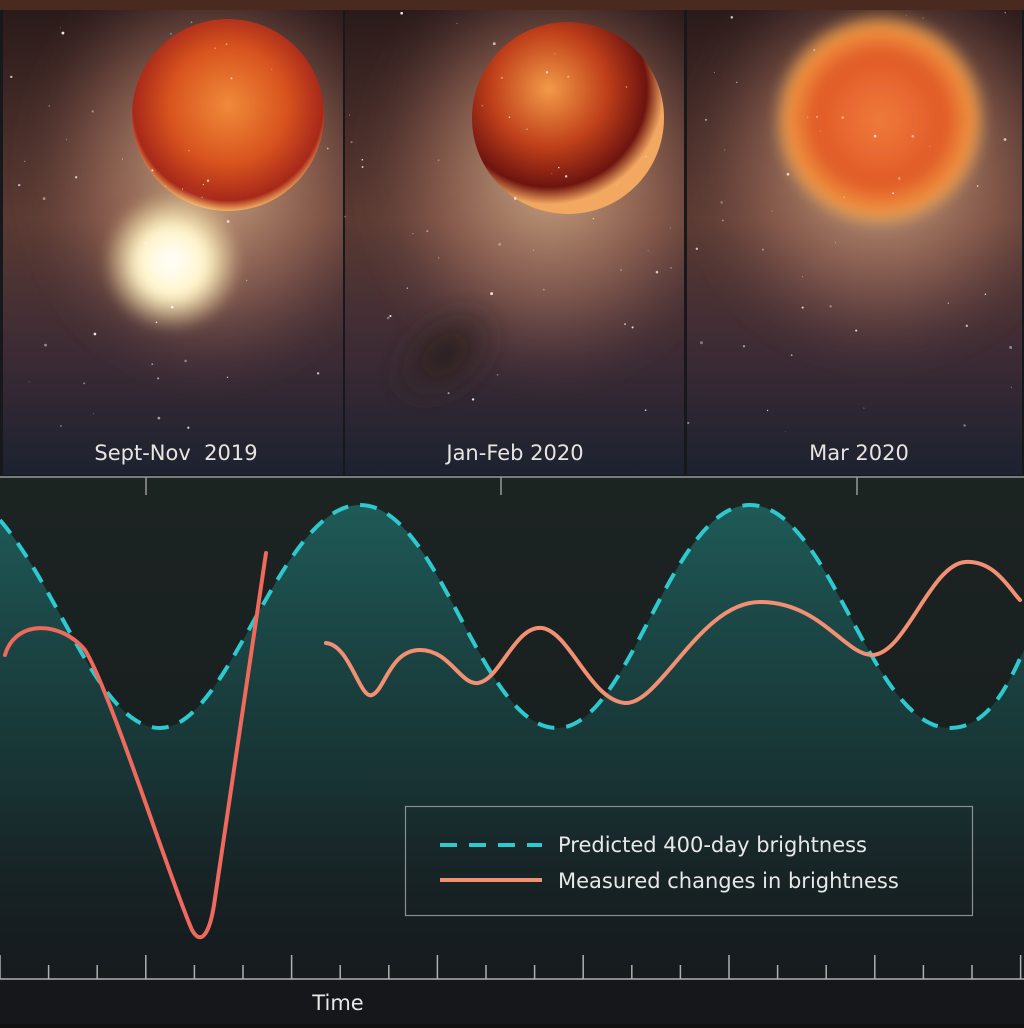 Image resolution: width=1024 pixels, height=1028 pixels. What do you see at coordinates (859, 453) in the screenshot?
I see `panel-label: Mar 2020` at bounding box center [859, 453].